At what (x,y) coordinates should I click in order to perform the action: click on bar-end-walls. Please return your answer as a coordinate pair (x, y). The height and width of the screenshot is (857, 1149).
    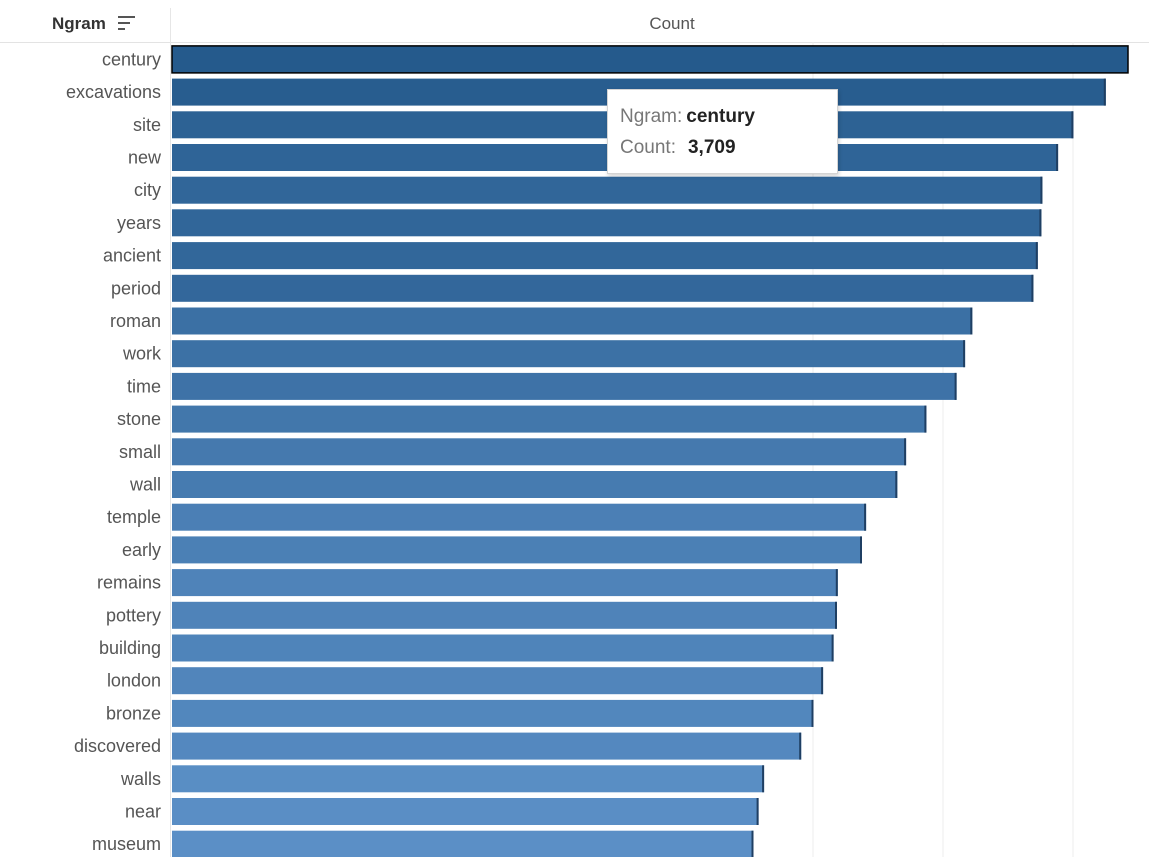
    Looking at the image, I should click on (763, 779).